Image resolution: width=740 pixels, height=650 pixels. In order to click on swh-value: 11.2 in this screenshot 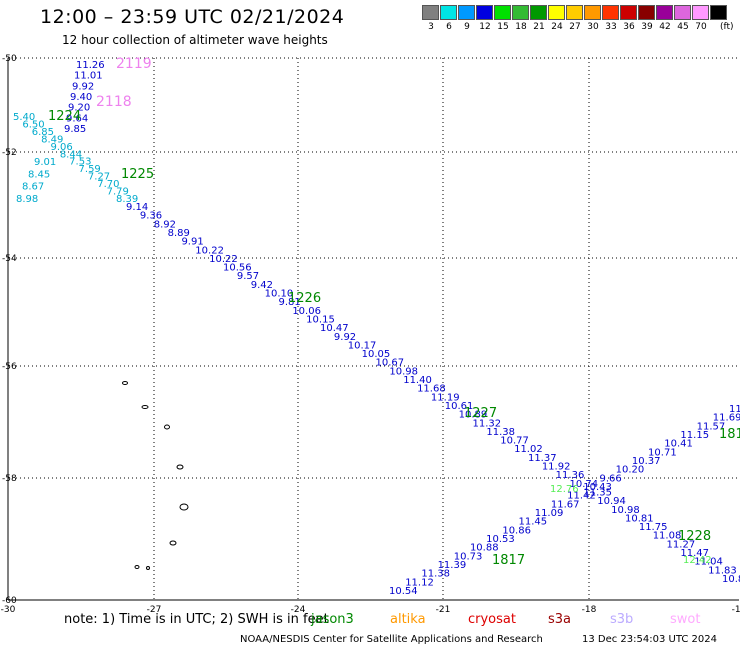, I will do `click(734, 409)`.